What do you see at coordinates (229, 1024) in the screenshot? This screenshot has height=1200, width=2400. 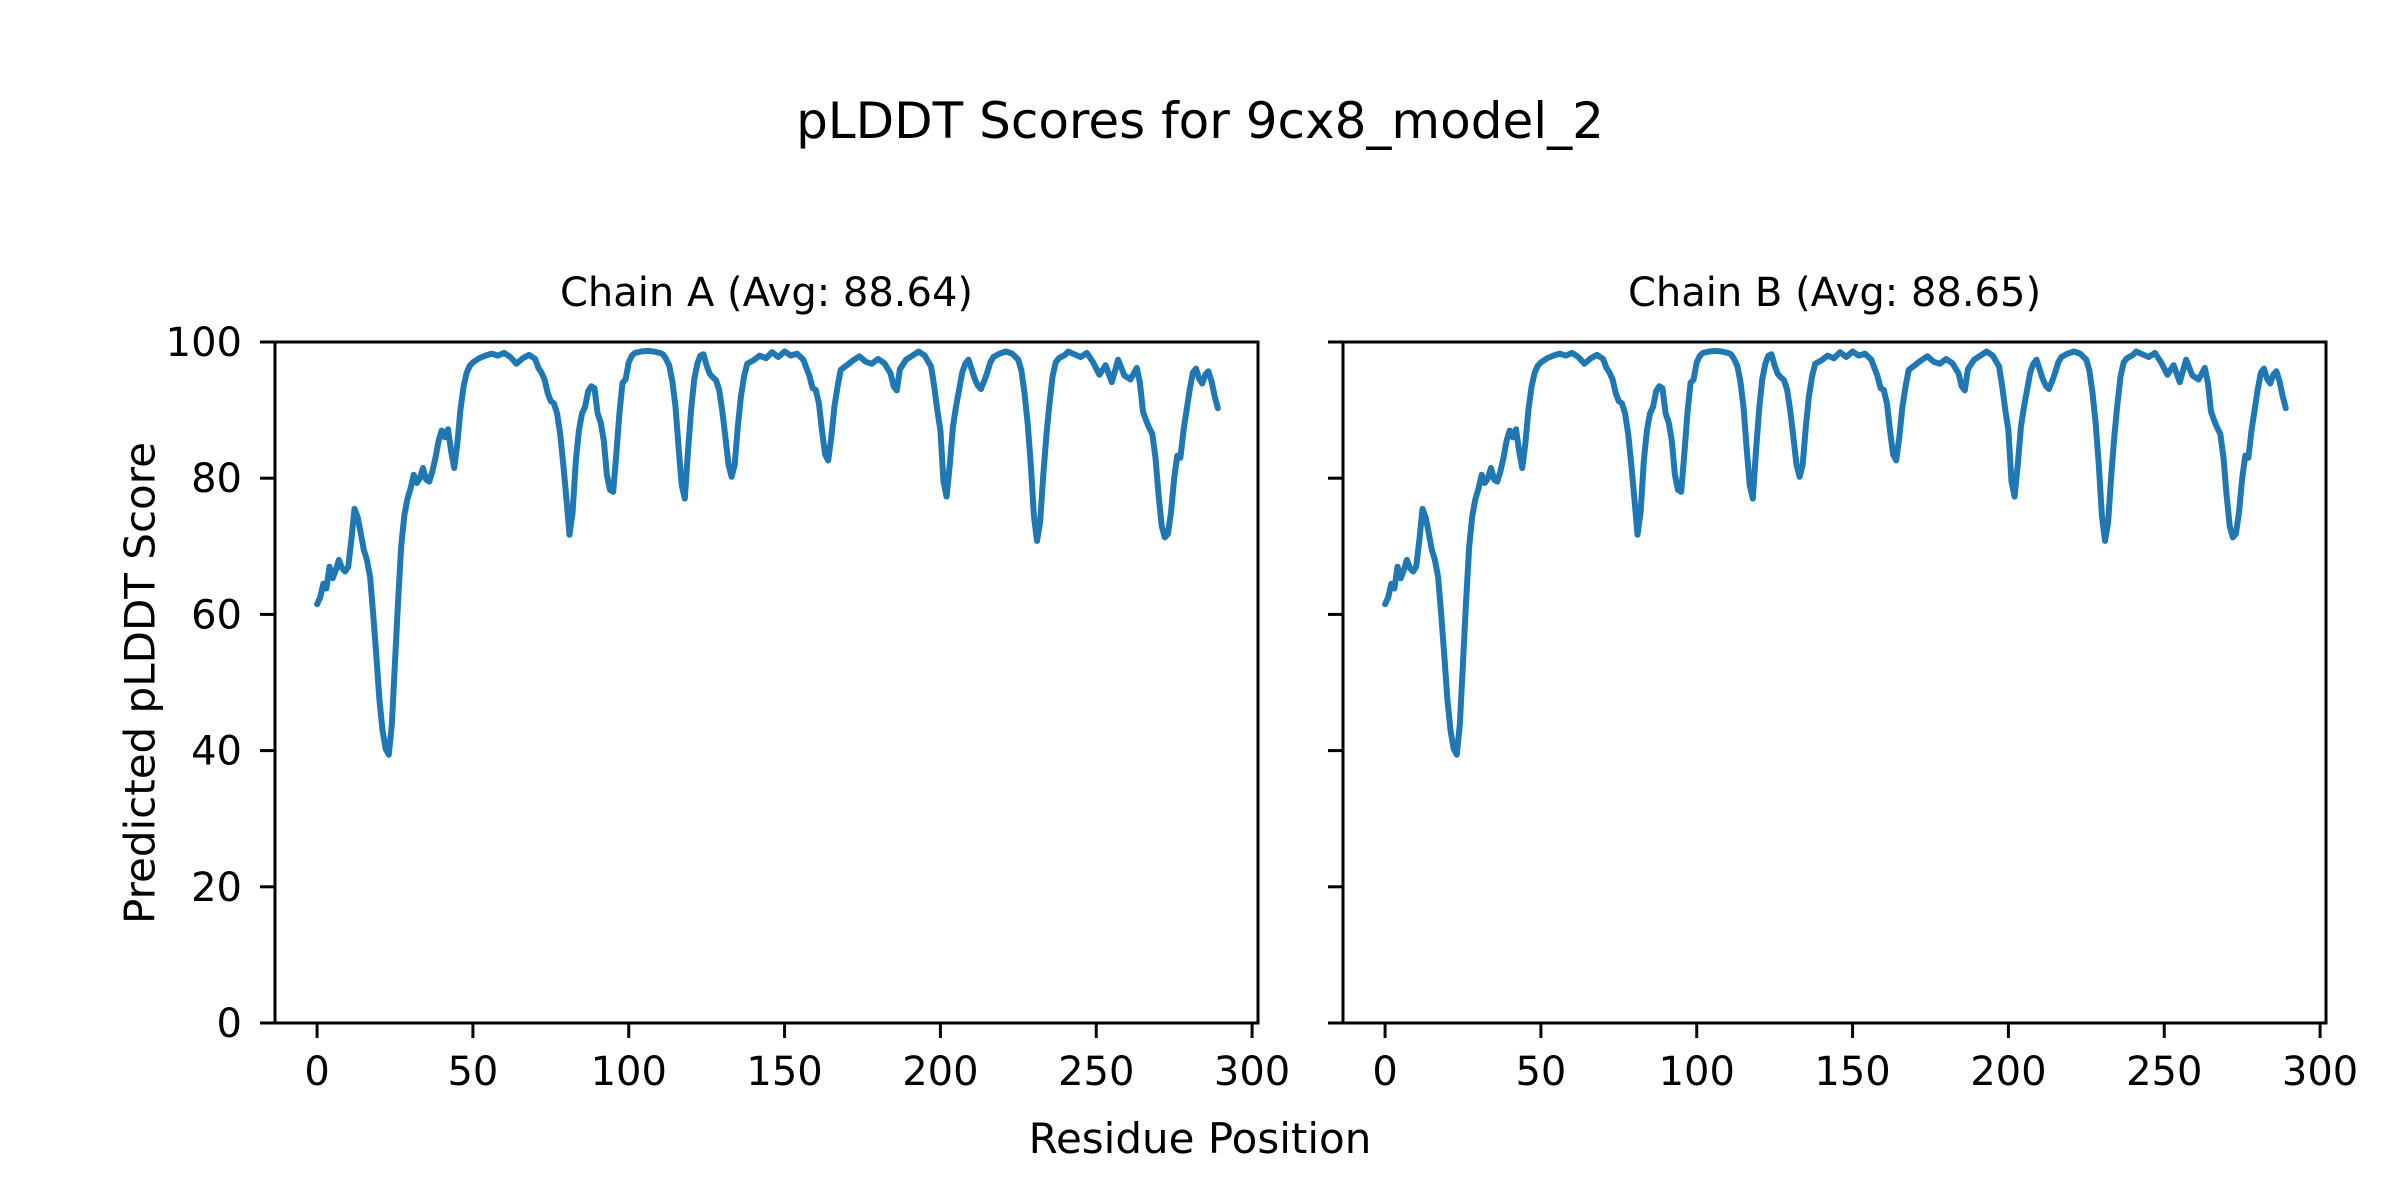 I see `y-tick-label: 0` at bounding box center [229, 1024].